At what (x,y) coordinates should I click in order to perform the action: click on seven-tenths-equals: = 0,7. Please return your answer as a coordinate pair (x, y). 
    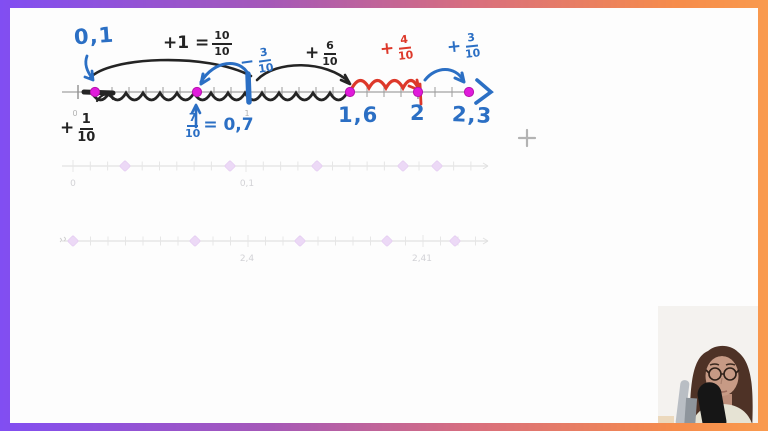
    Looking at the image, I should click on (228, 125).